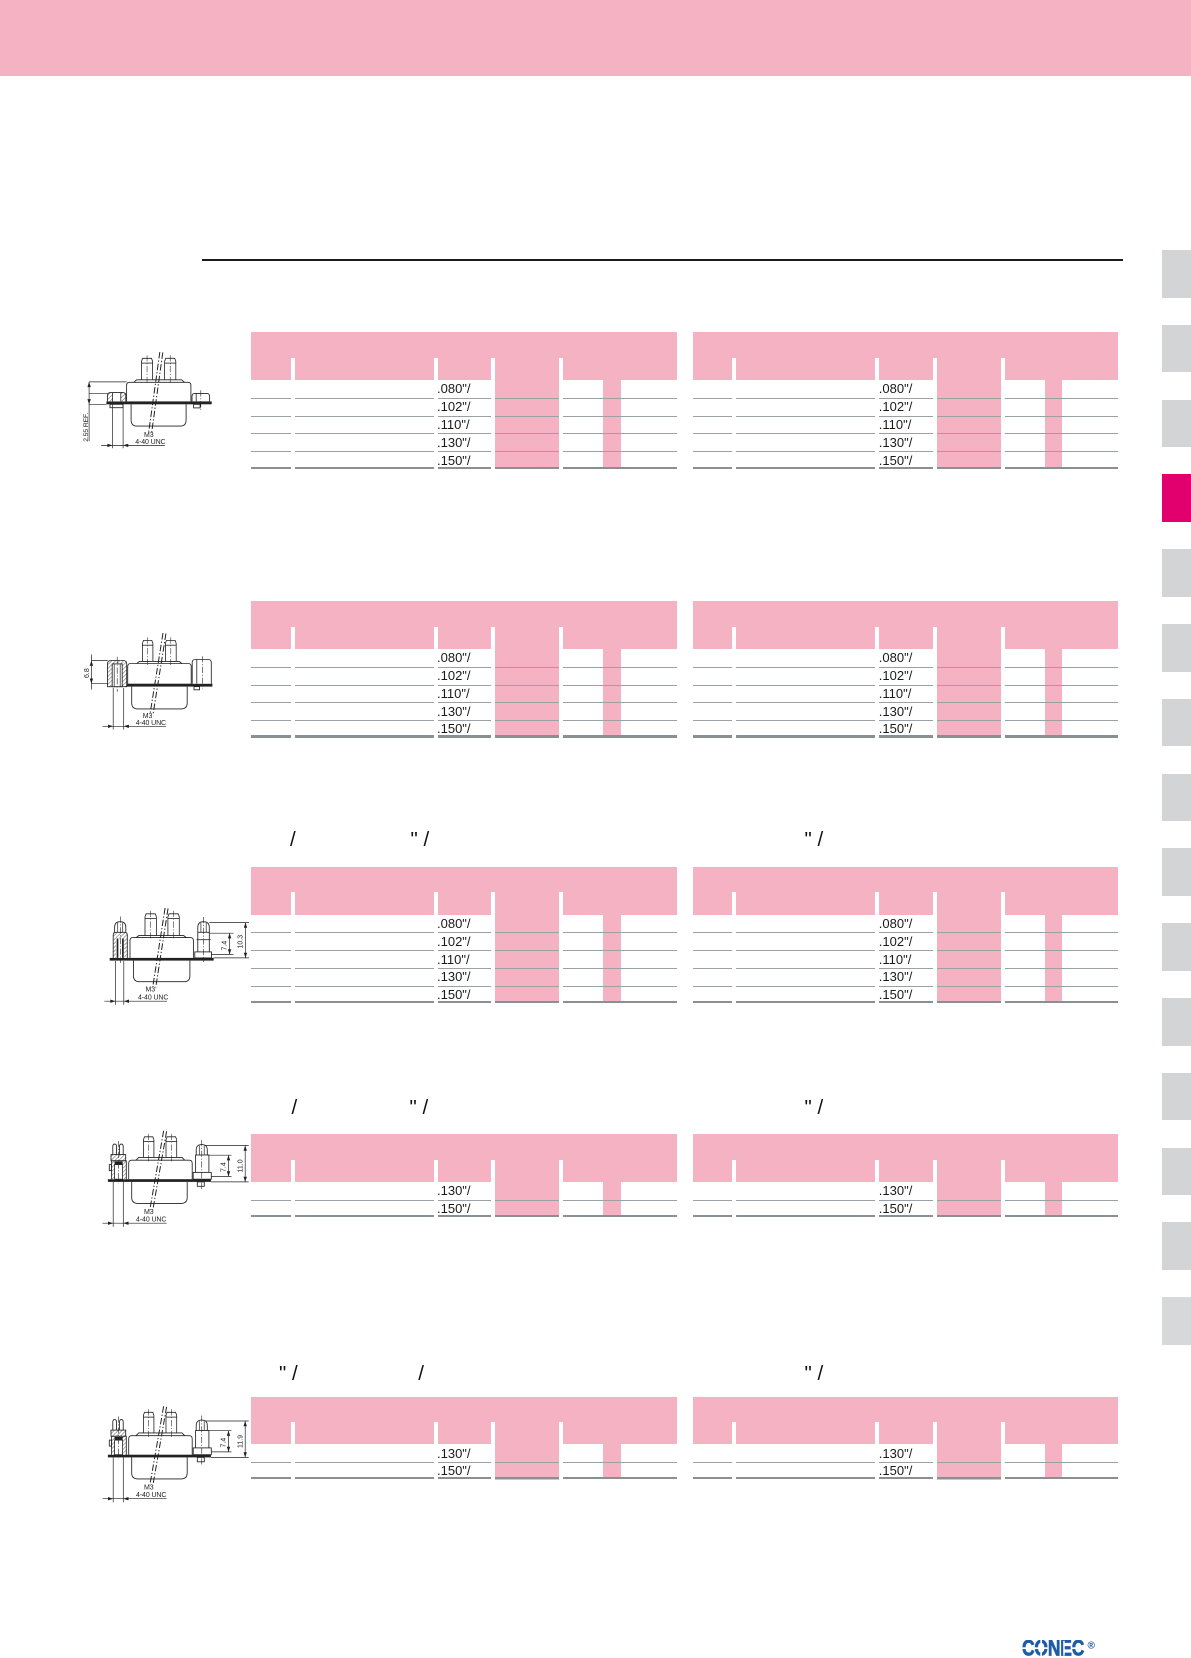 This screenshot has height=1658, width=1191. Describe the element at coordinates (1053, 1649) in the screenshot. I see `svg-text: CONEC` at that location.